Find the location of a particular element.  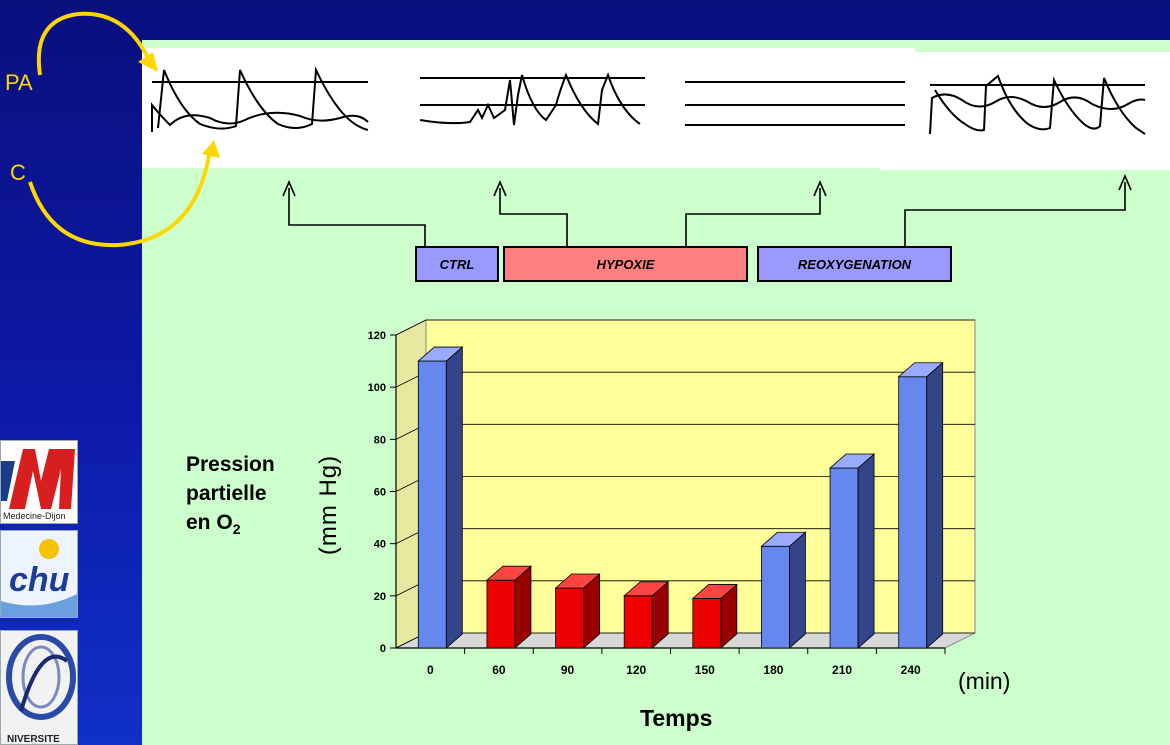

y-tick-label: 80 is located at coordinates (380, 440).